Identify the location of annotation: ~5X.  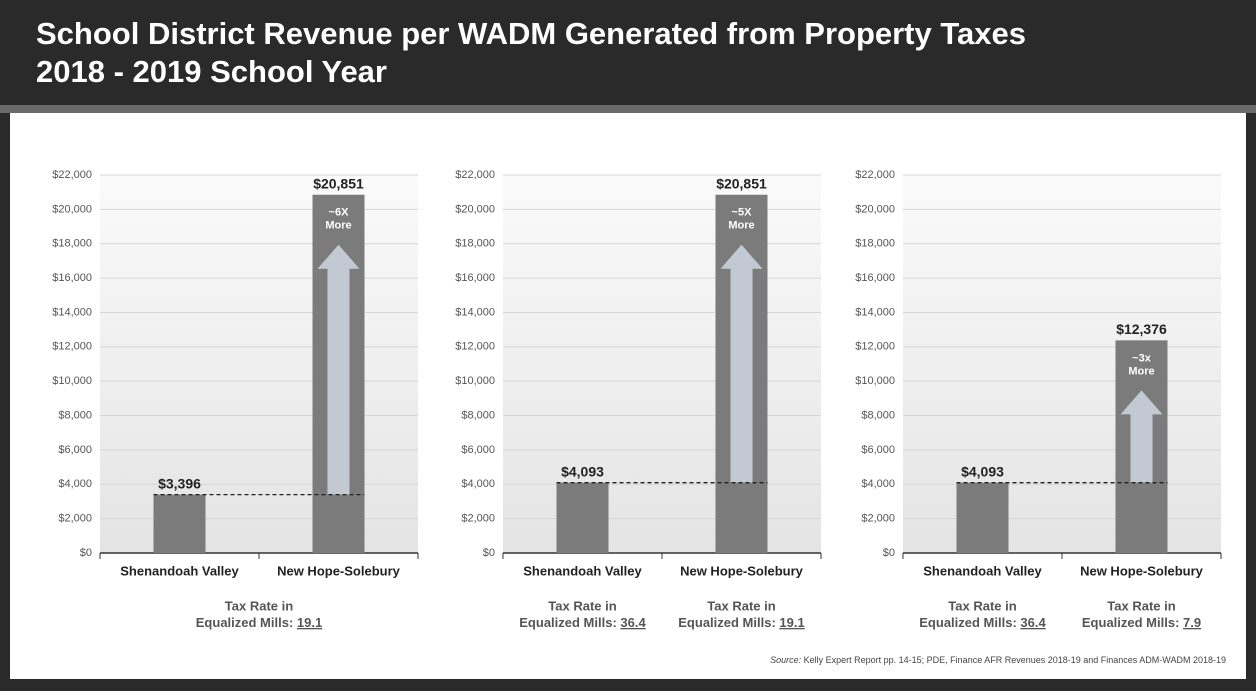
(742, 213).